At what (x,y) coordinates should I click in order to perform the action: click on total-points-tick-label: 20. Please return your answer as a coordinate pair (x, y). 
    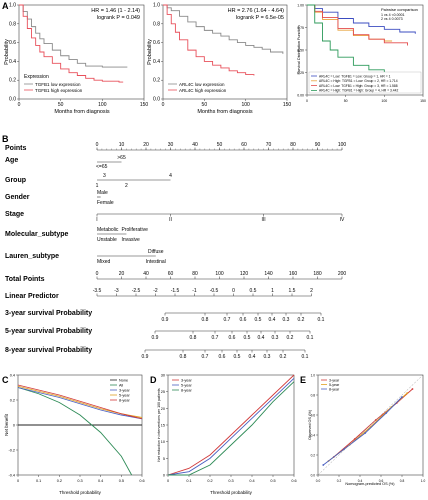
    Looking at the image, I should click on (122, 274).